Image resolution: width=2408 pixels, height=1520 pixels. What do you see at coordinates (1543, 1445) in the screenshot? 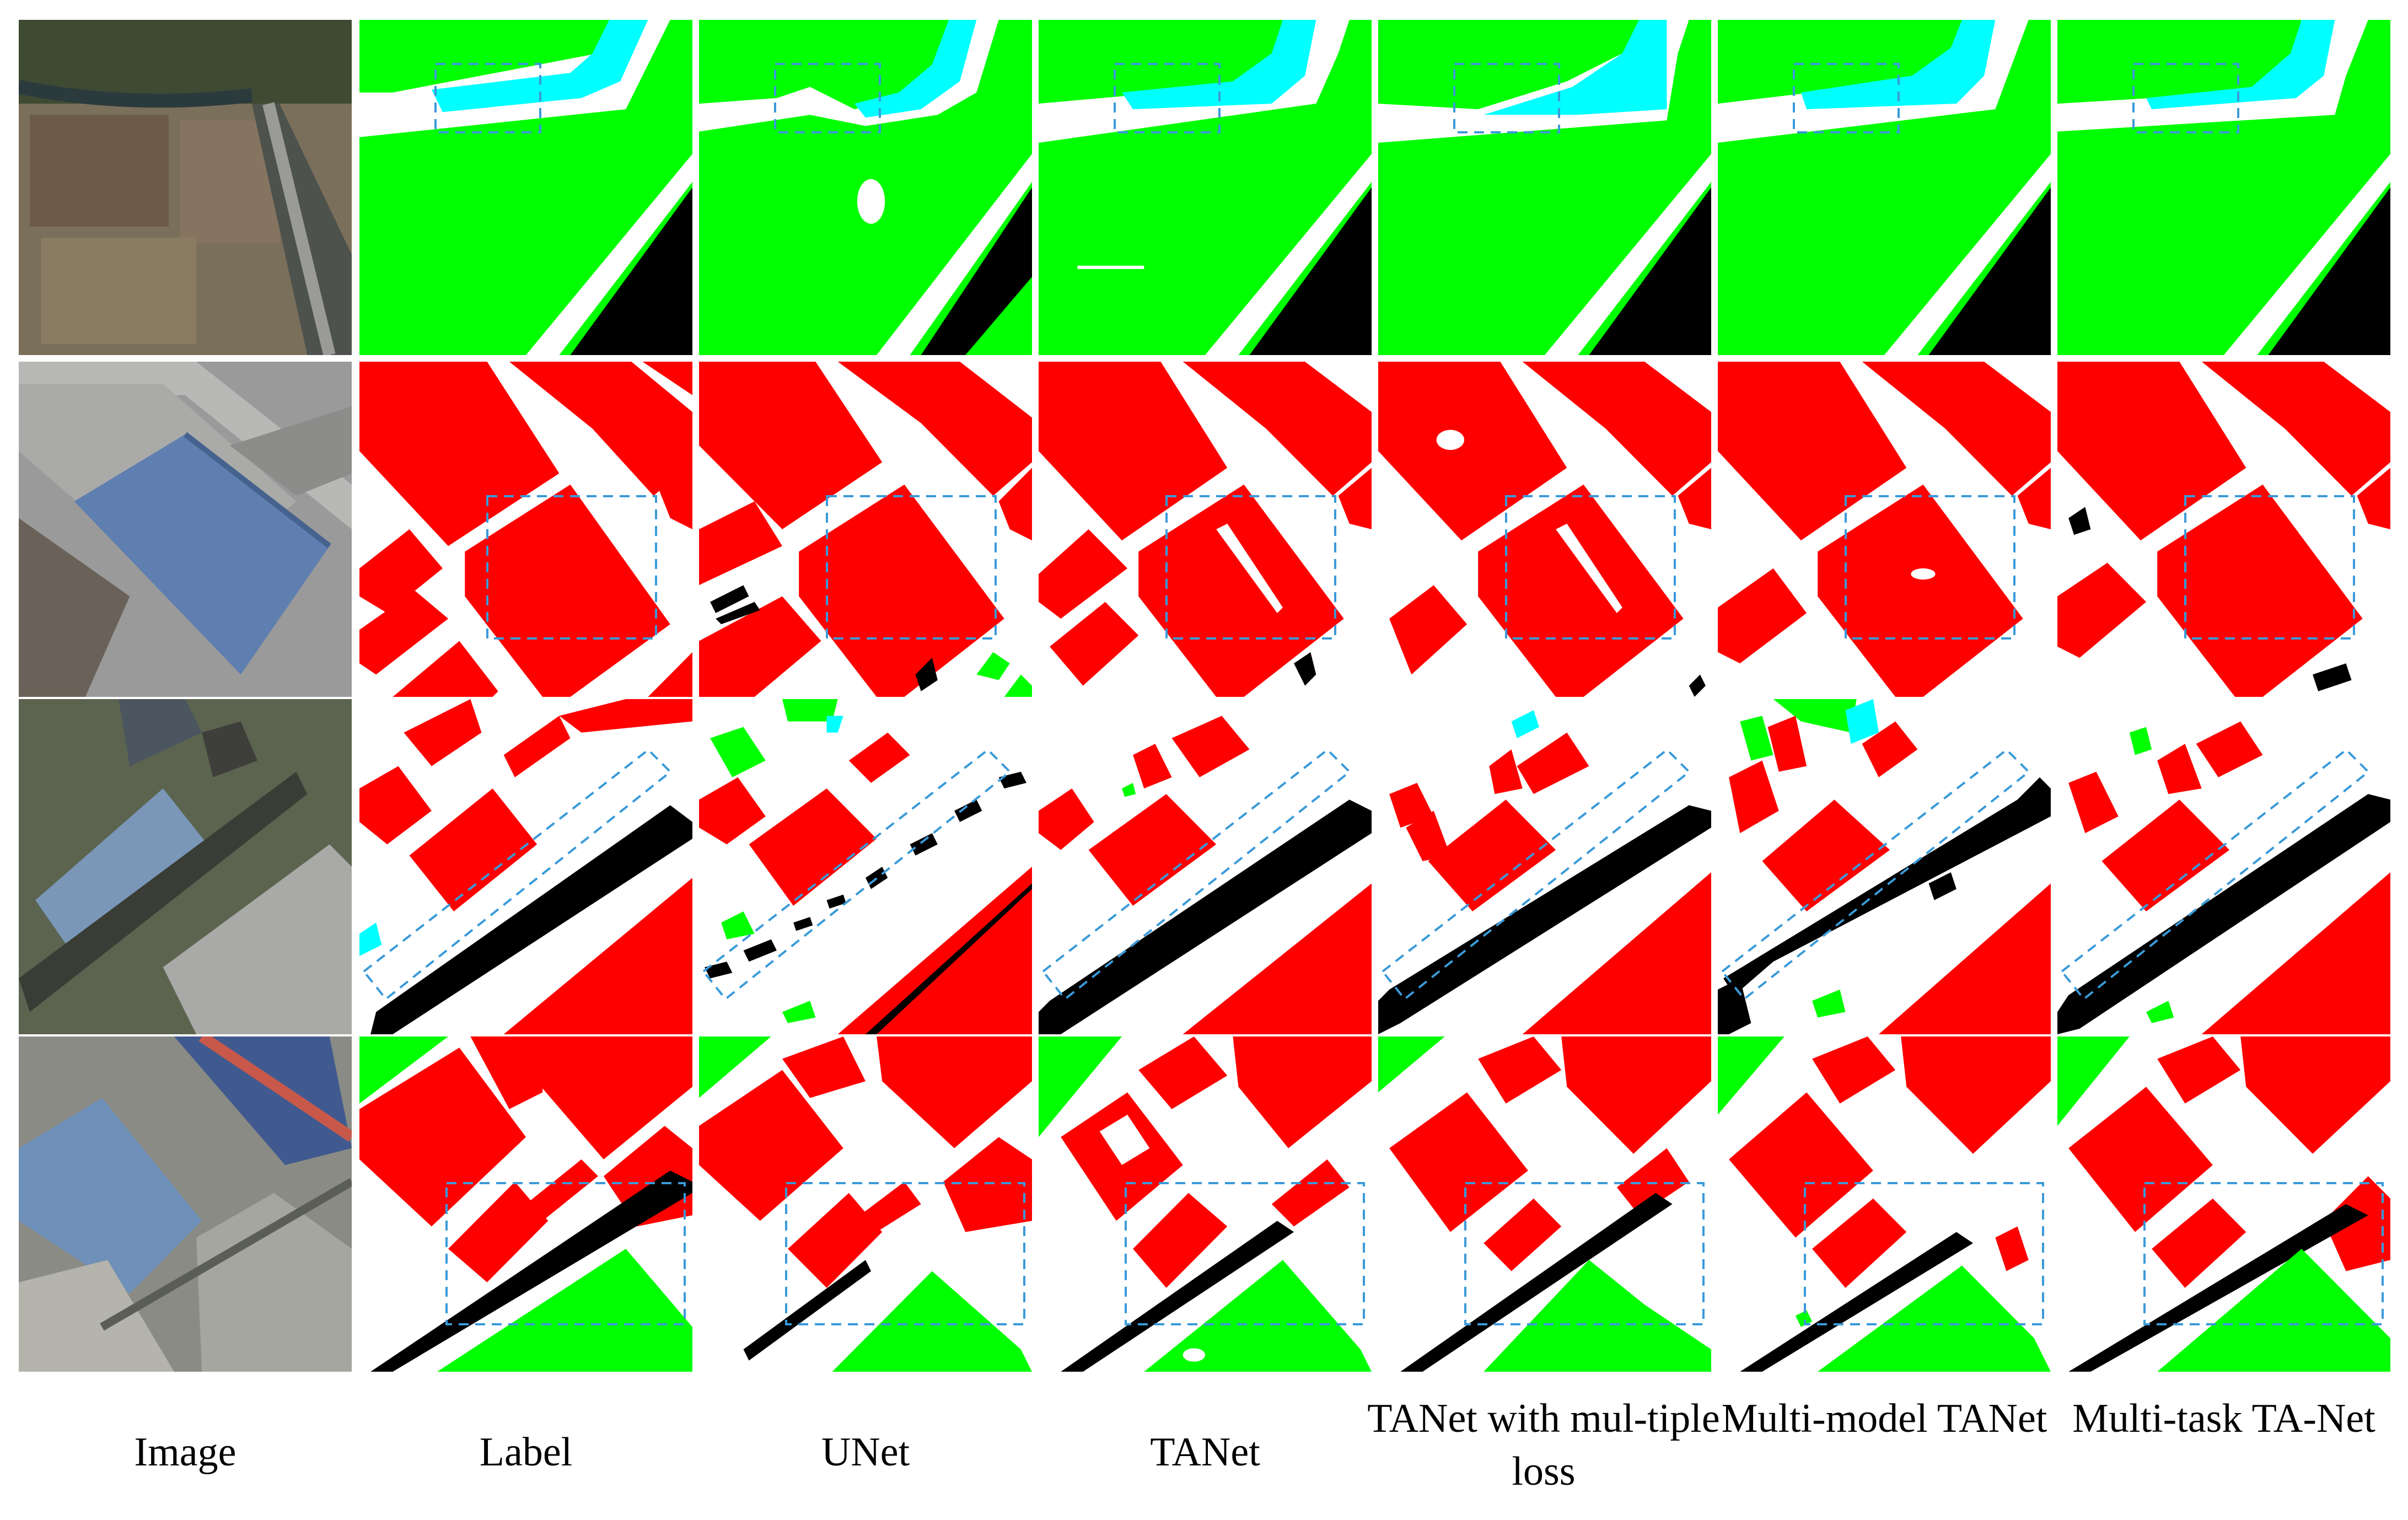
I see `caption-tanet-multi-loss: TANet with mul-tiple loss` at bounding box center [1543, 1445].